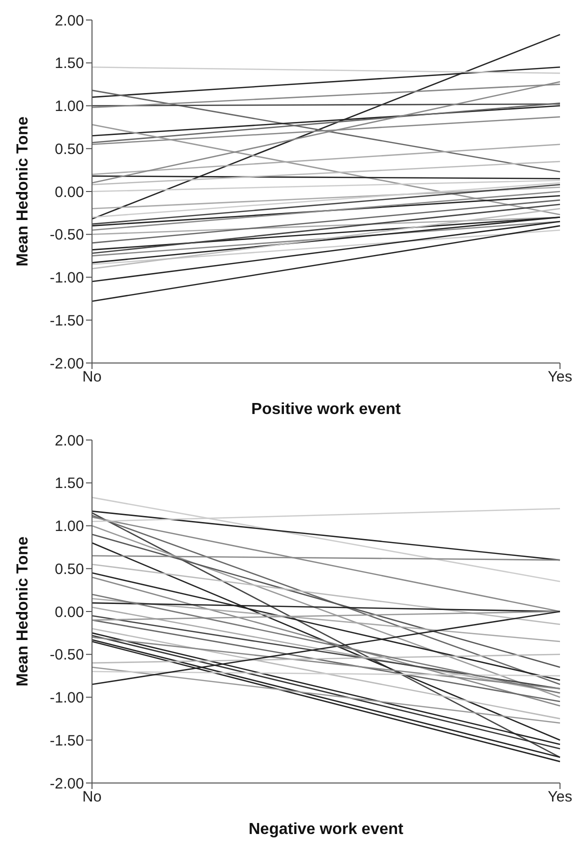 The image size is (585, 851). What do you see at coordinates (326, 829) in the screenshot?
I see `x-axis-title: Negative work event` at bounding box center [326, 829].